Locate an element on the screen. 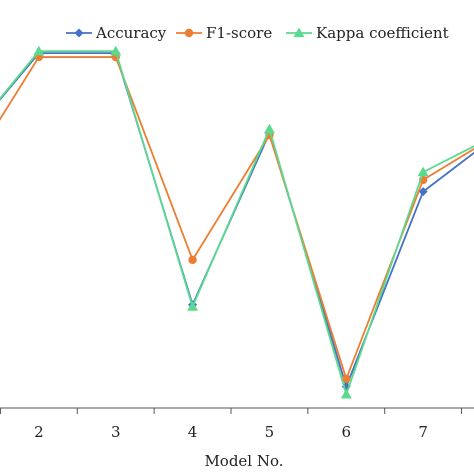  legend-entry: F1-score is located at coordinates (224, 33).